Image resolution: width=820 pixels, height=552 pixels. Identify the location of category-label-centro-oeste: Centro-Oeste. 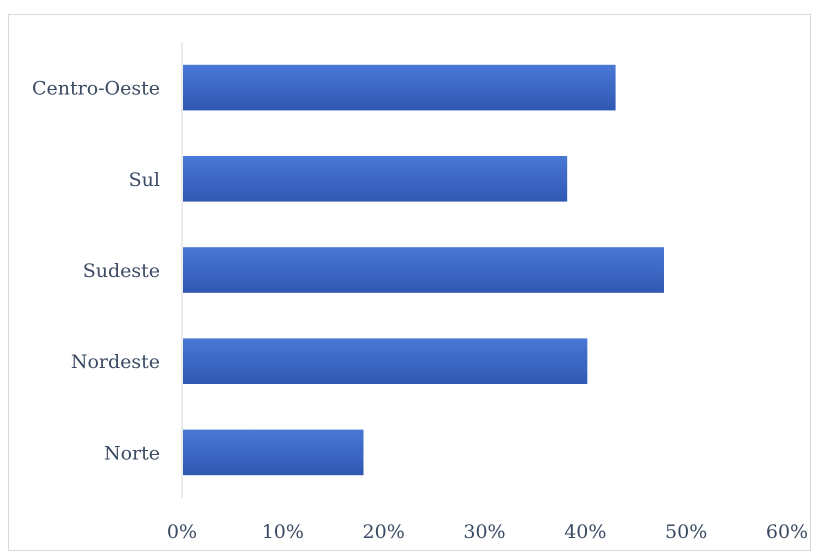
(96, 89).